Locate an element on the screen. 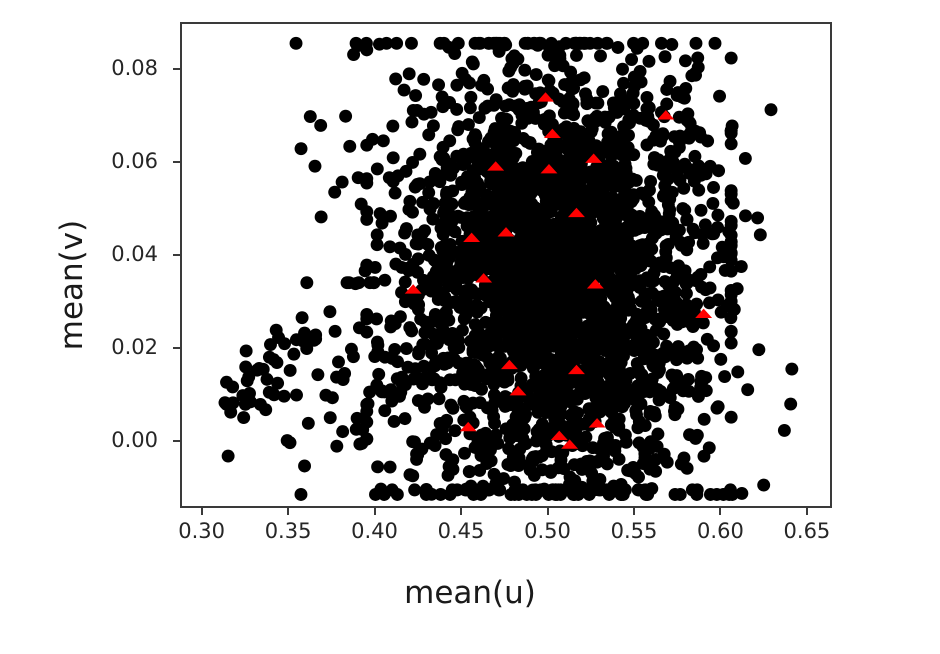 Image resolution: width=940 pixels, height=654 pixels. x-tick-label: 0.45 is located at coordinates (461, 531).